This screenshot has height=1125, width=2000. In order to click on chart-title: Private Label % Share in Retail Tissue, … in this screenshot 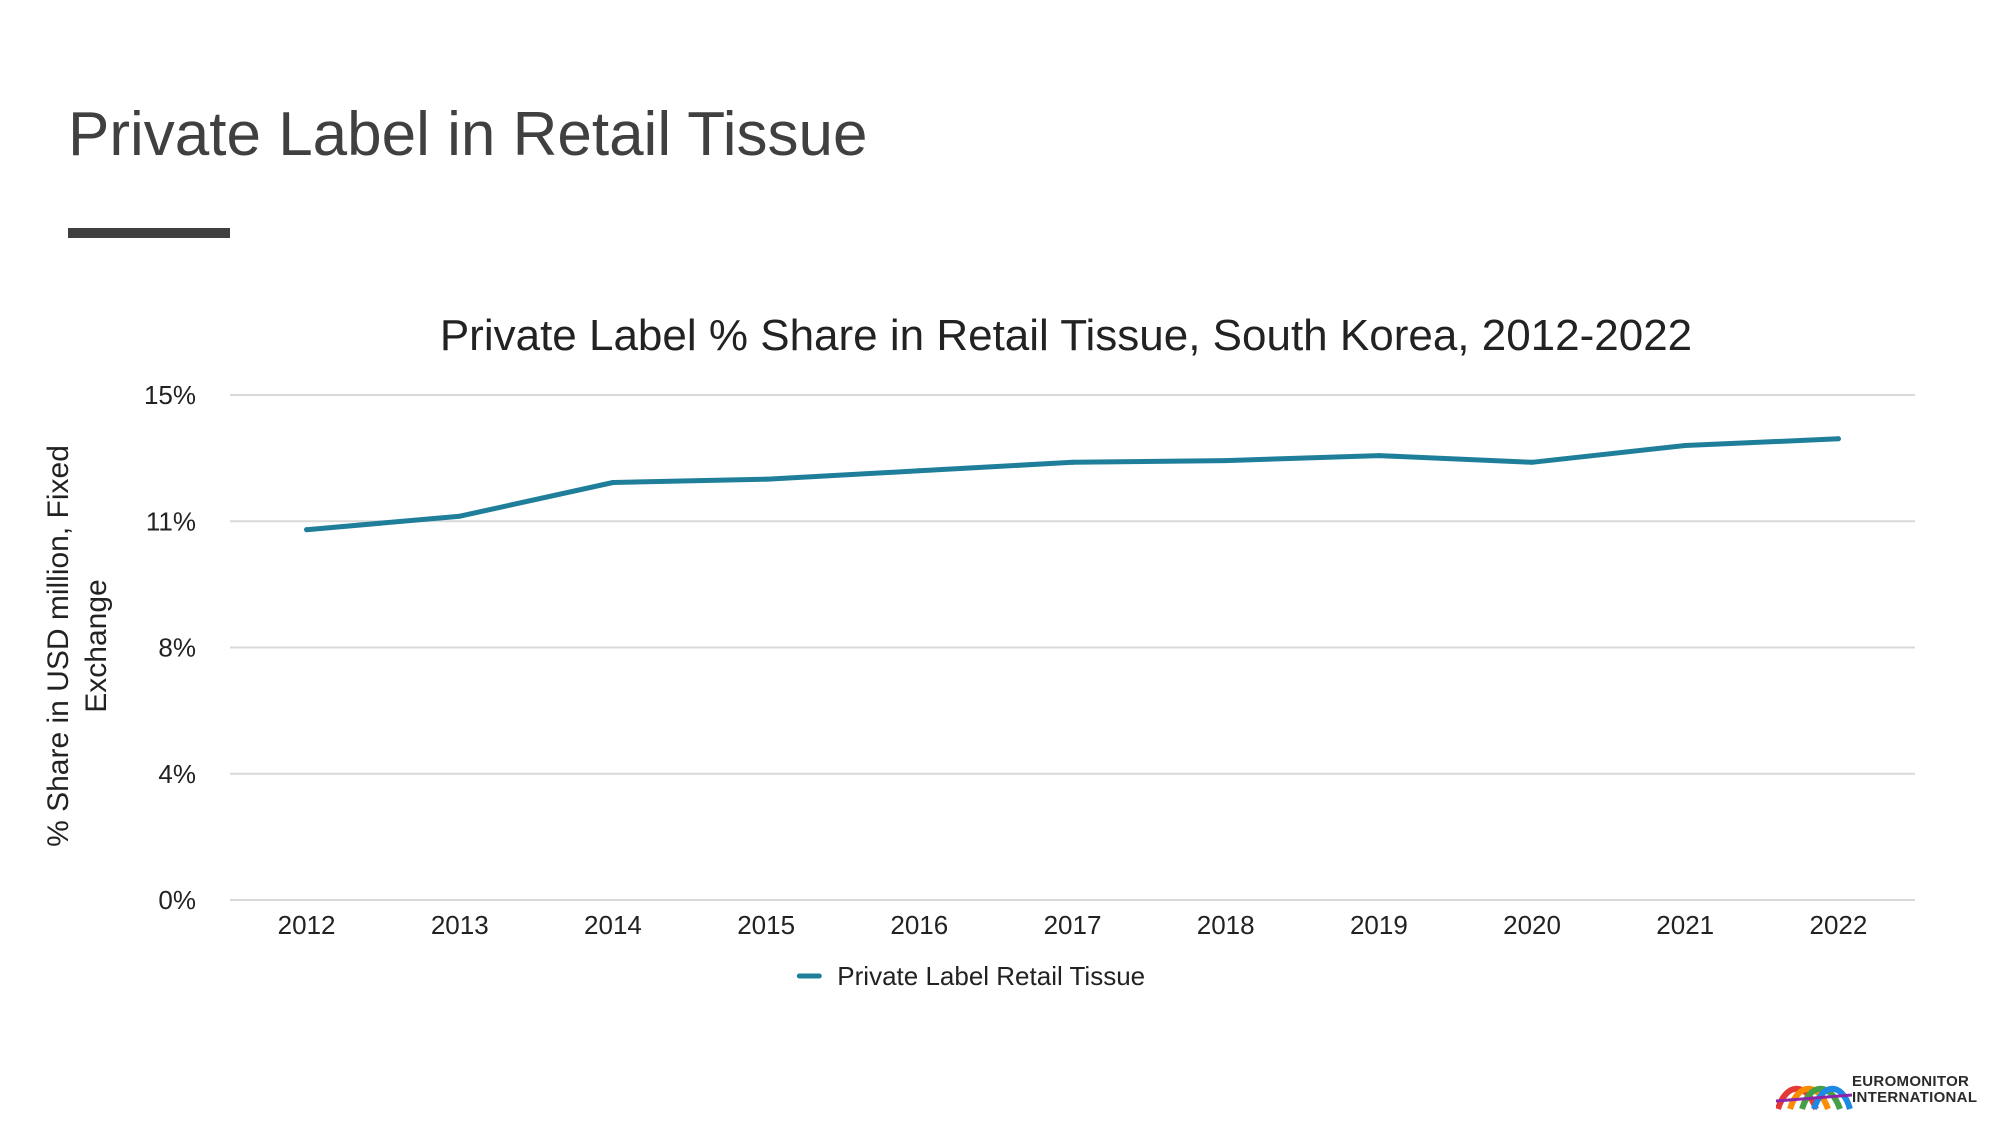, I will do `click(1066, 335)`.